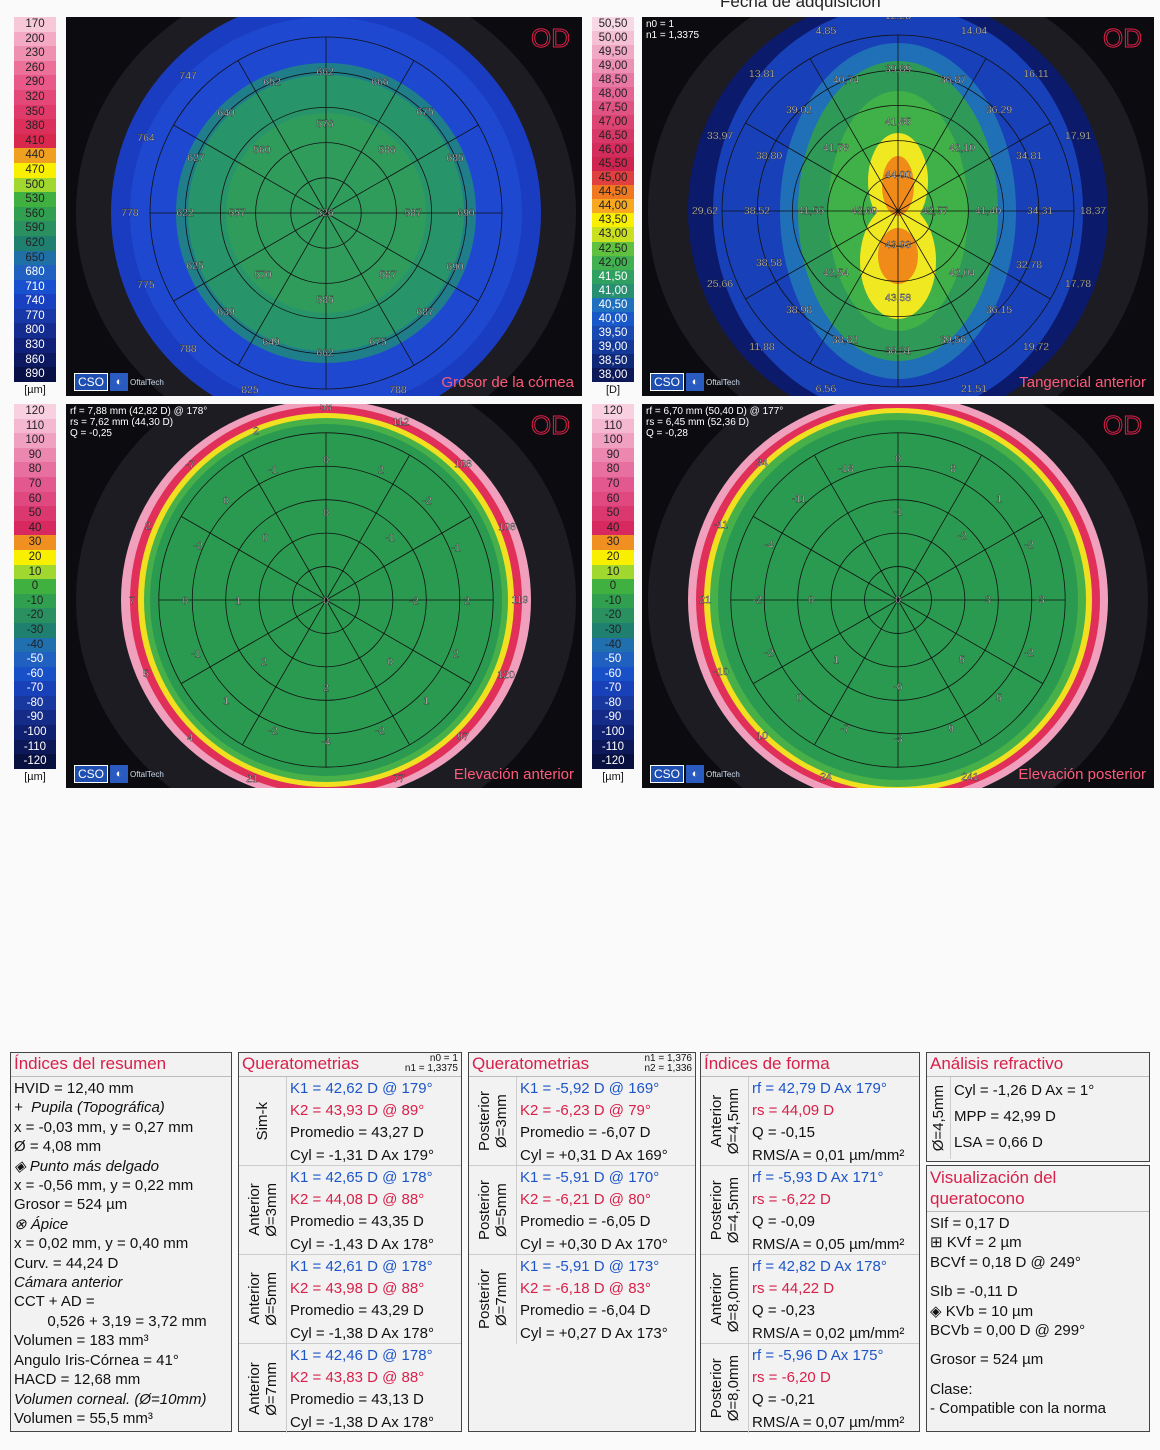  I want to click on scale-step: 60, so click(35, 499).